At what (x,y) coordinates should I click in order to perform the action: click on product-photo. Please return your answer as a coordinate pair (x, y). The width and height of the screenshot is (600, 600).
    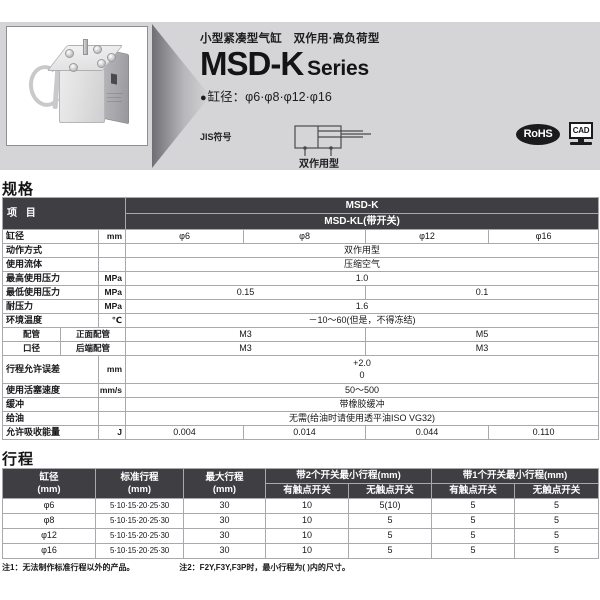
    Looking at the image, I should click on (77, 86).